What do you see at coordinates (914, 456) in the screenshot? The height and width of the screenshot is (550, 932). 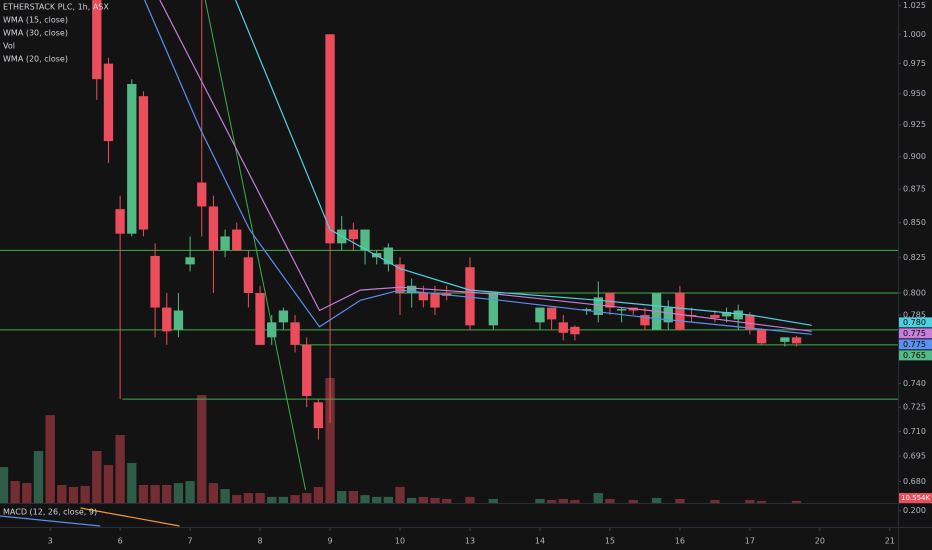 I see `y-tick-label: 0.695` at bounding box center [914, 456].